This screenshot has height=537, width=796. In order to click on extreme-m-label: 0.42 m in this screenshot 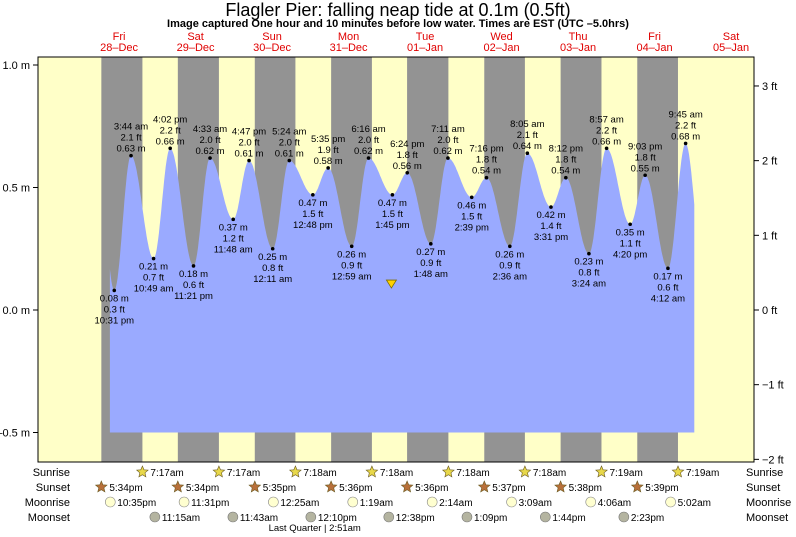, I will do `click(550, 215)`.